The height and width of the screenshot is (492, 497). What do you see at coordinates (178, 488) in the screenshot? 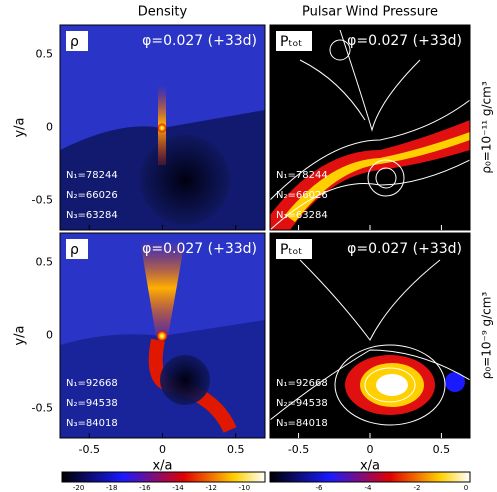
I see `colorbar-tick-label: -14` at bounding box center [178, 488].